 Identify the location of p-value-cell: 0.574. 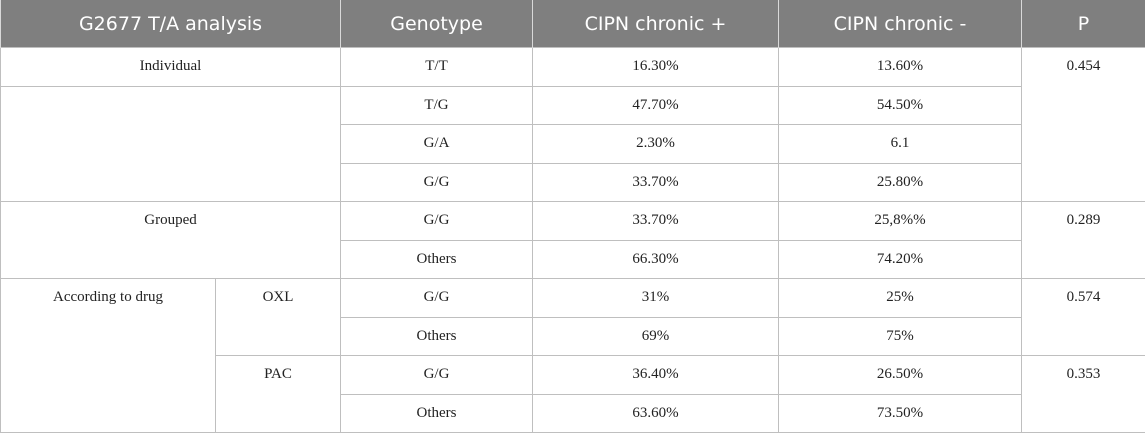
(1083, 317).